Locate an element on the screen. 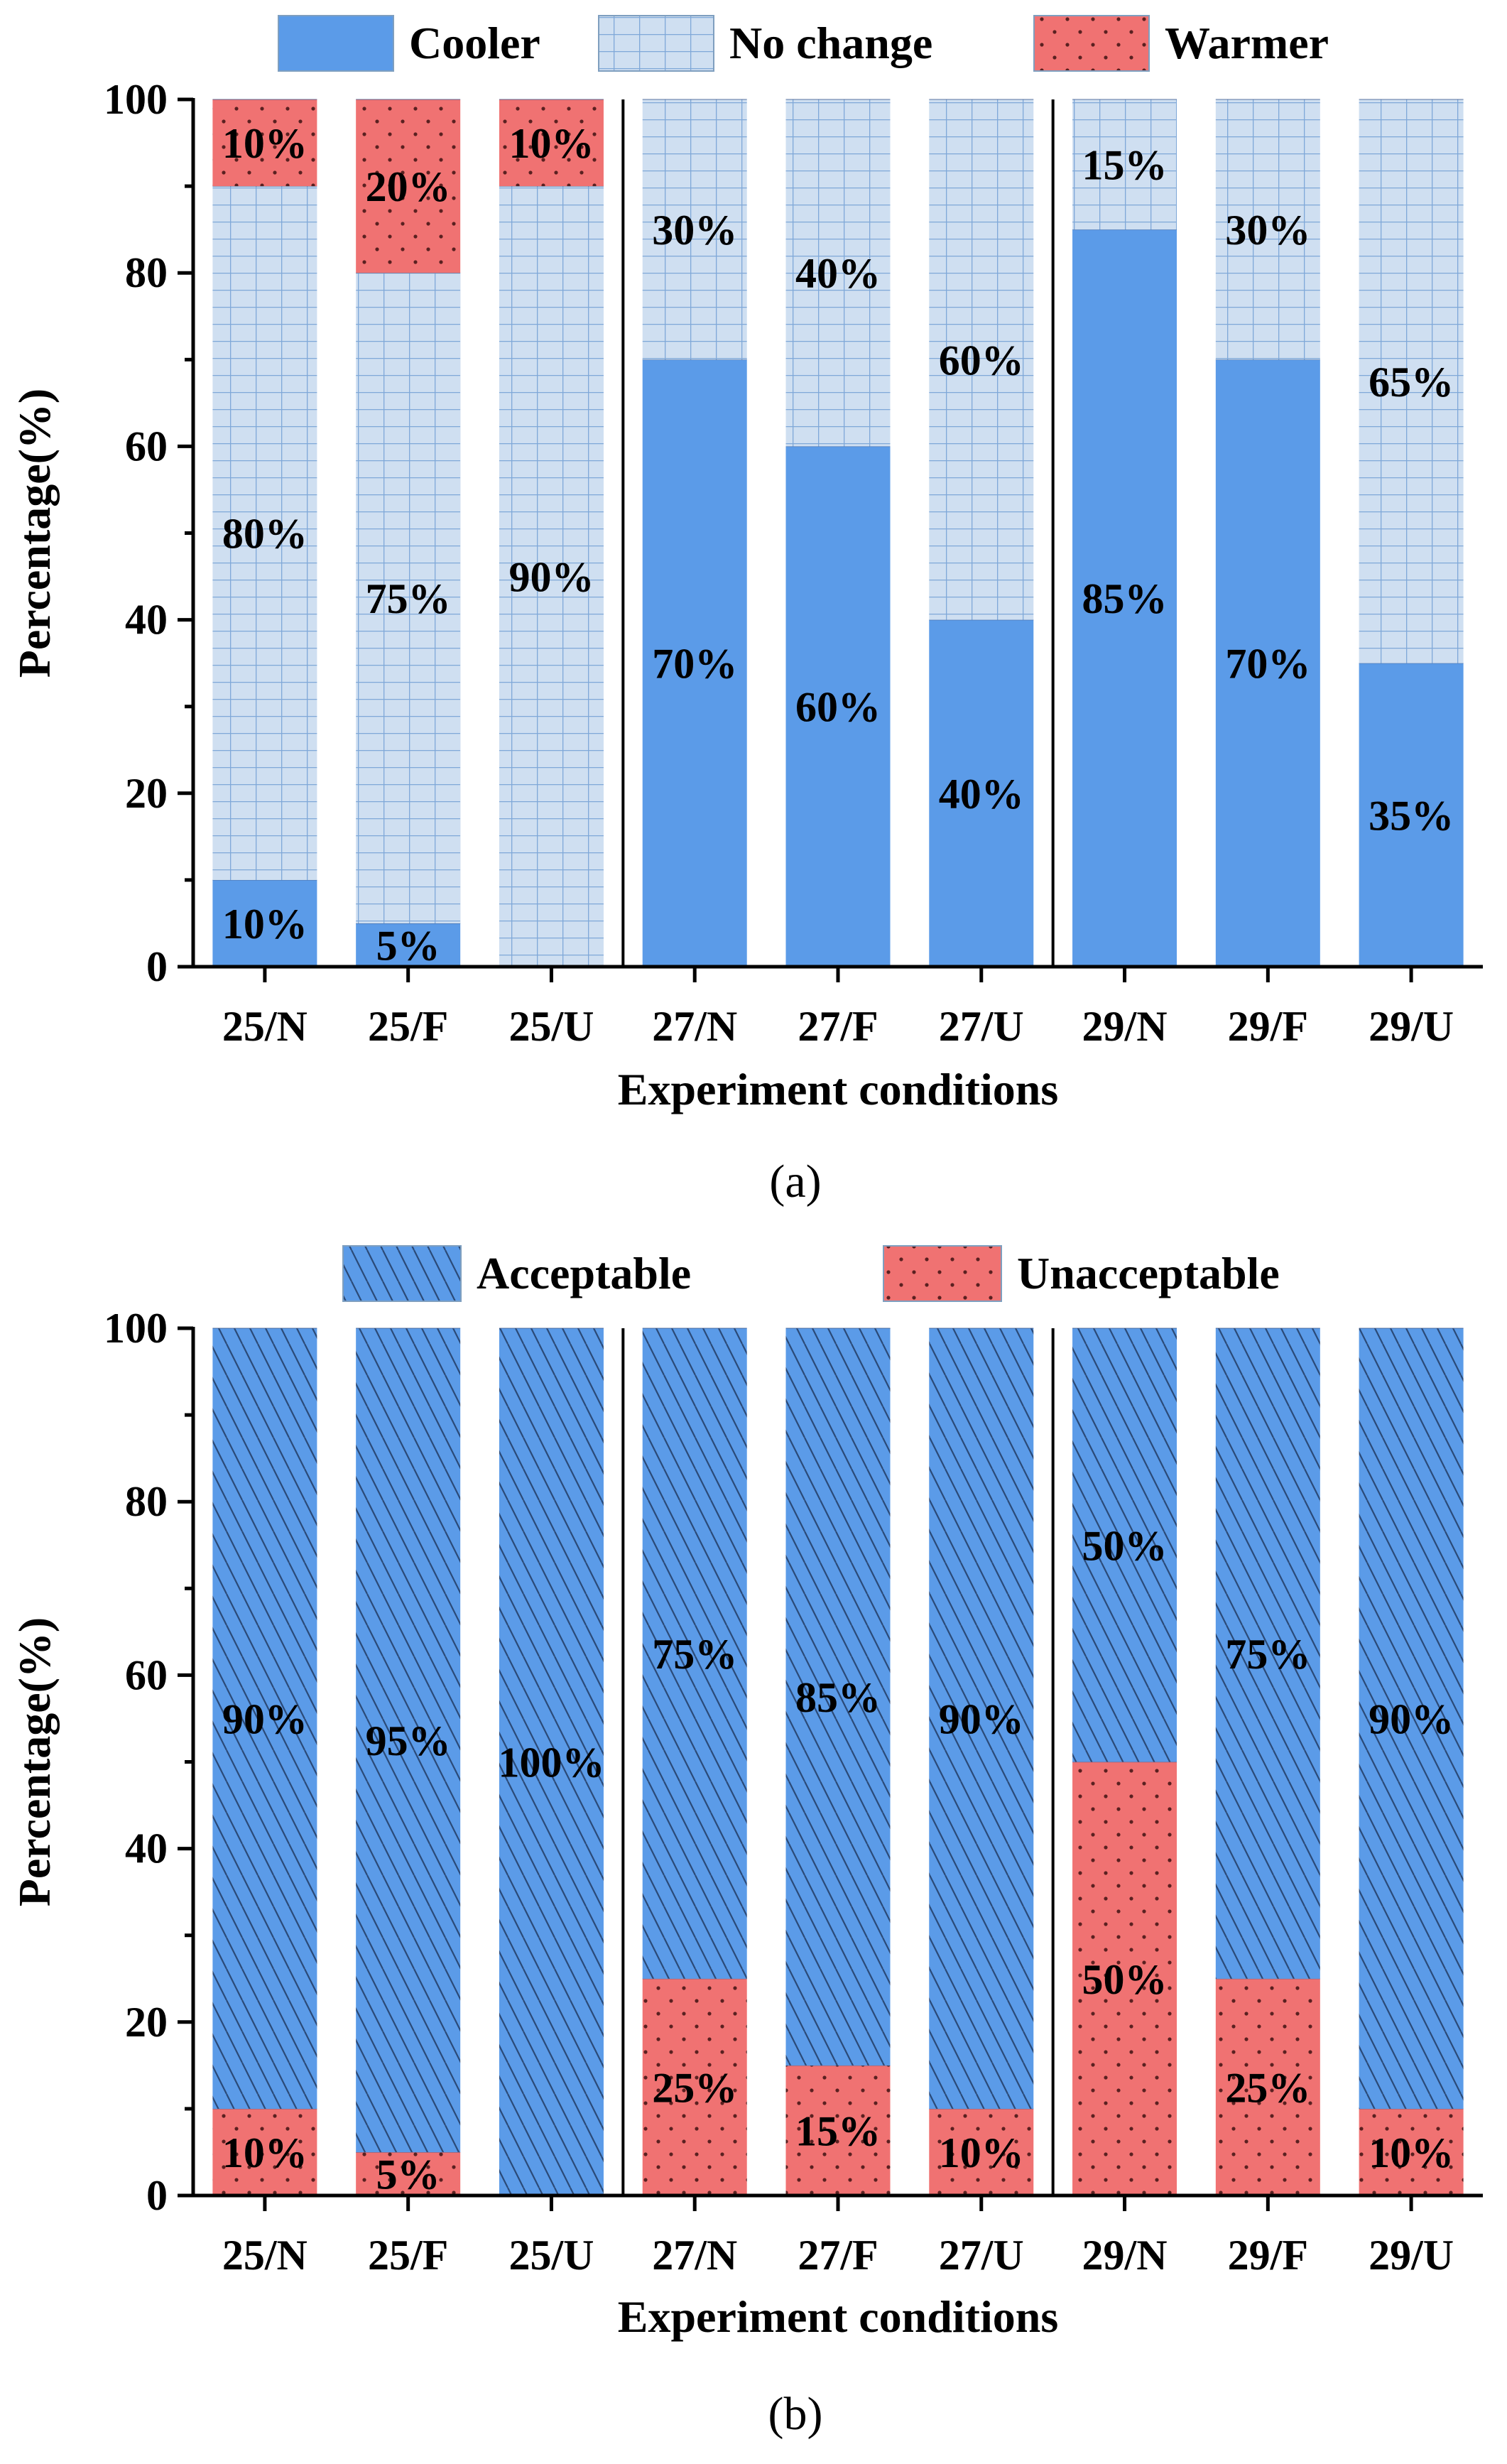 Image resolution: width=1507 pixels, height=2464 pixels. bar-no_change-29/U is located at coordinates (1411, 381).